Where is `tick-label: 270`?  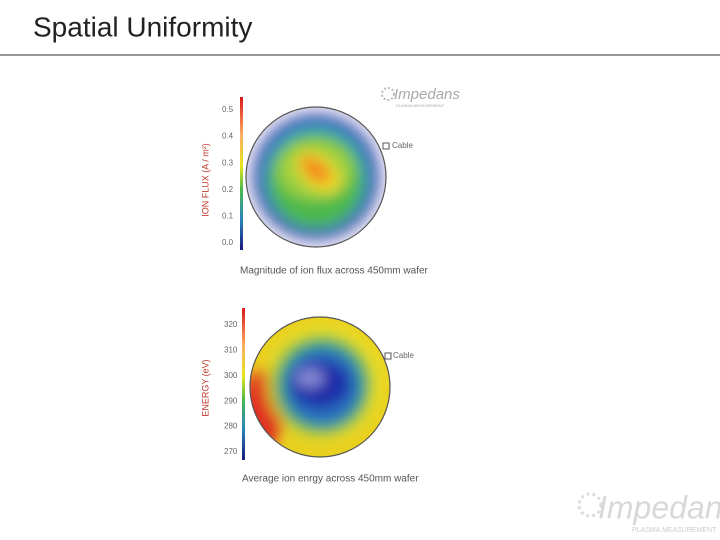 tick-label: 270 is located at coordinates (231, 451).